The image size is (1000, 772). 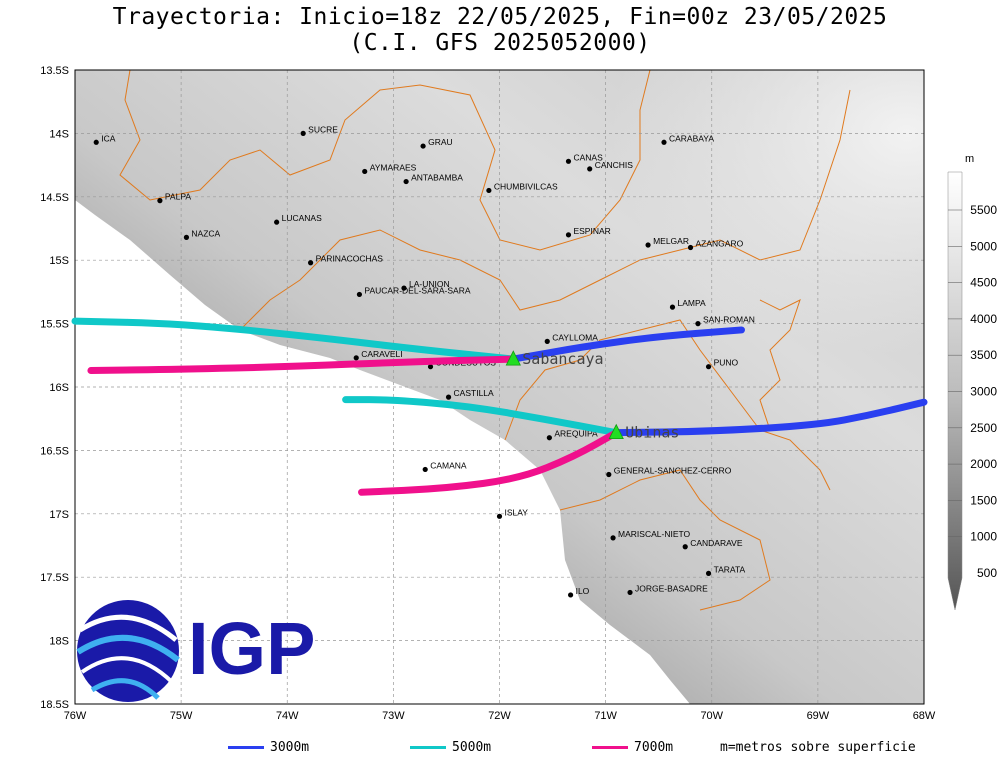 What do you see at coordinates (614, 165) in the screenshot?
I see `place-label: CANCHIS` at bounding box center [614, 165].